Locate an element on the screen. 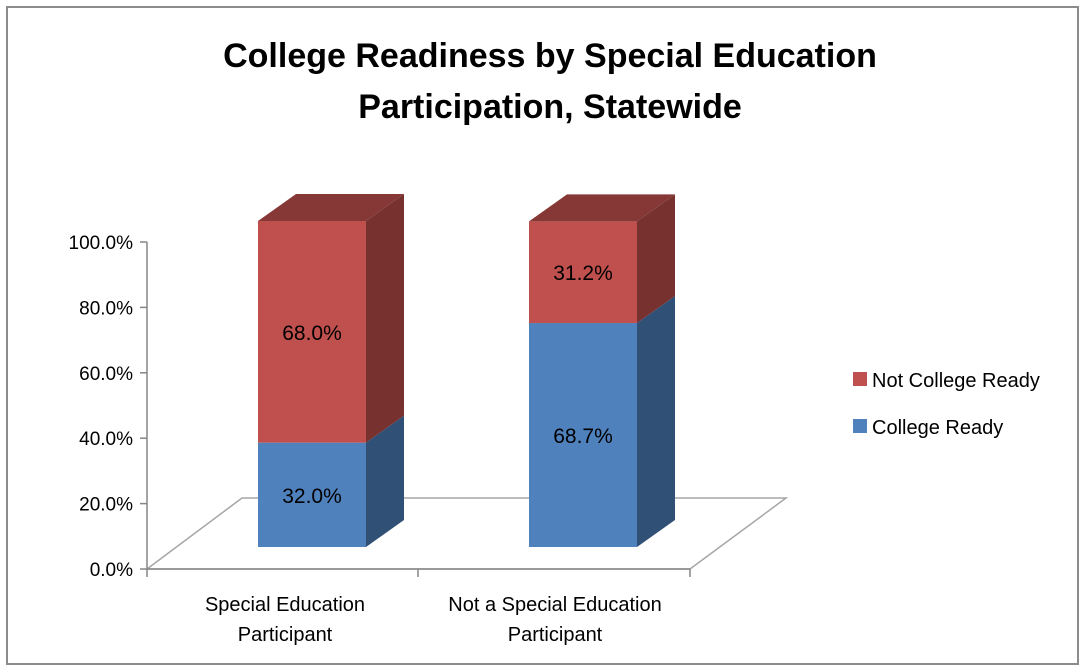  category-label: Special Education is located at coordinates (285, 605).